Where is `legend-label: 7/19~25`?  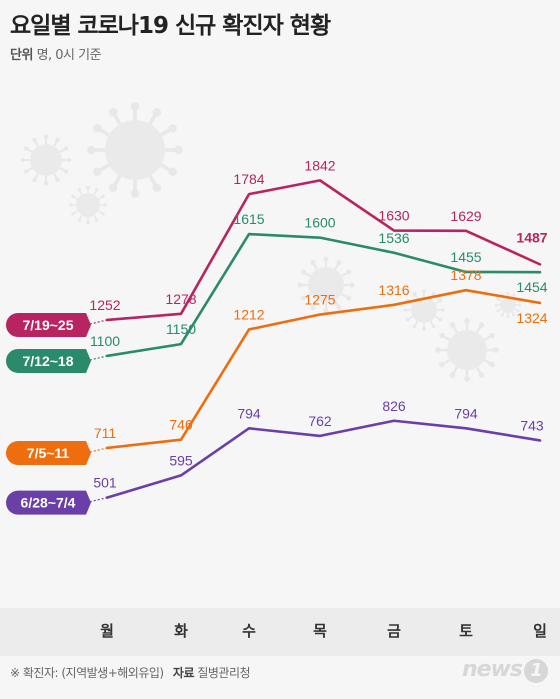
legend-label: 7/19~25 is located at coordinates (48, 325).